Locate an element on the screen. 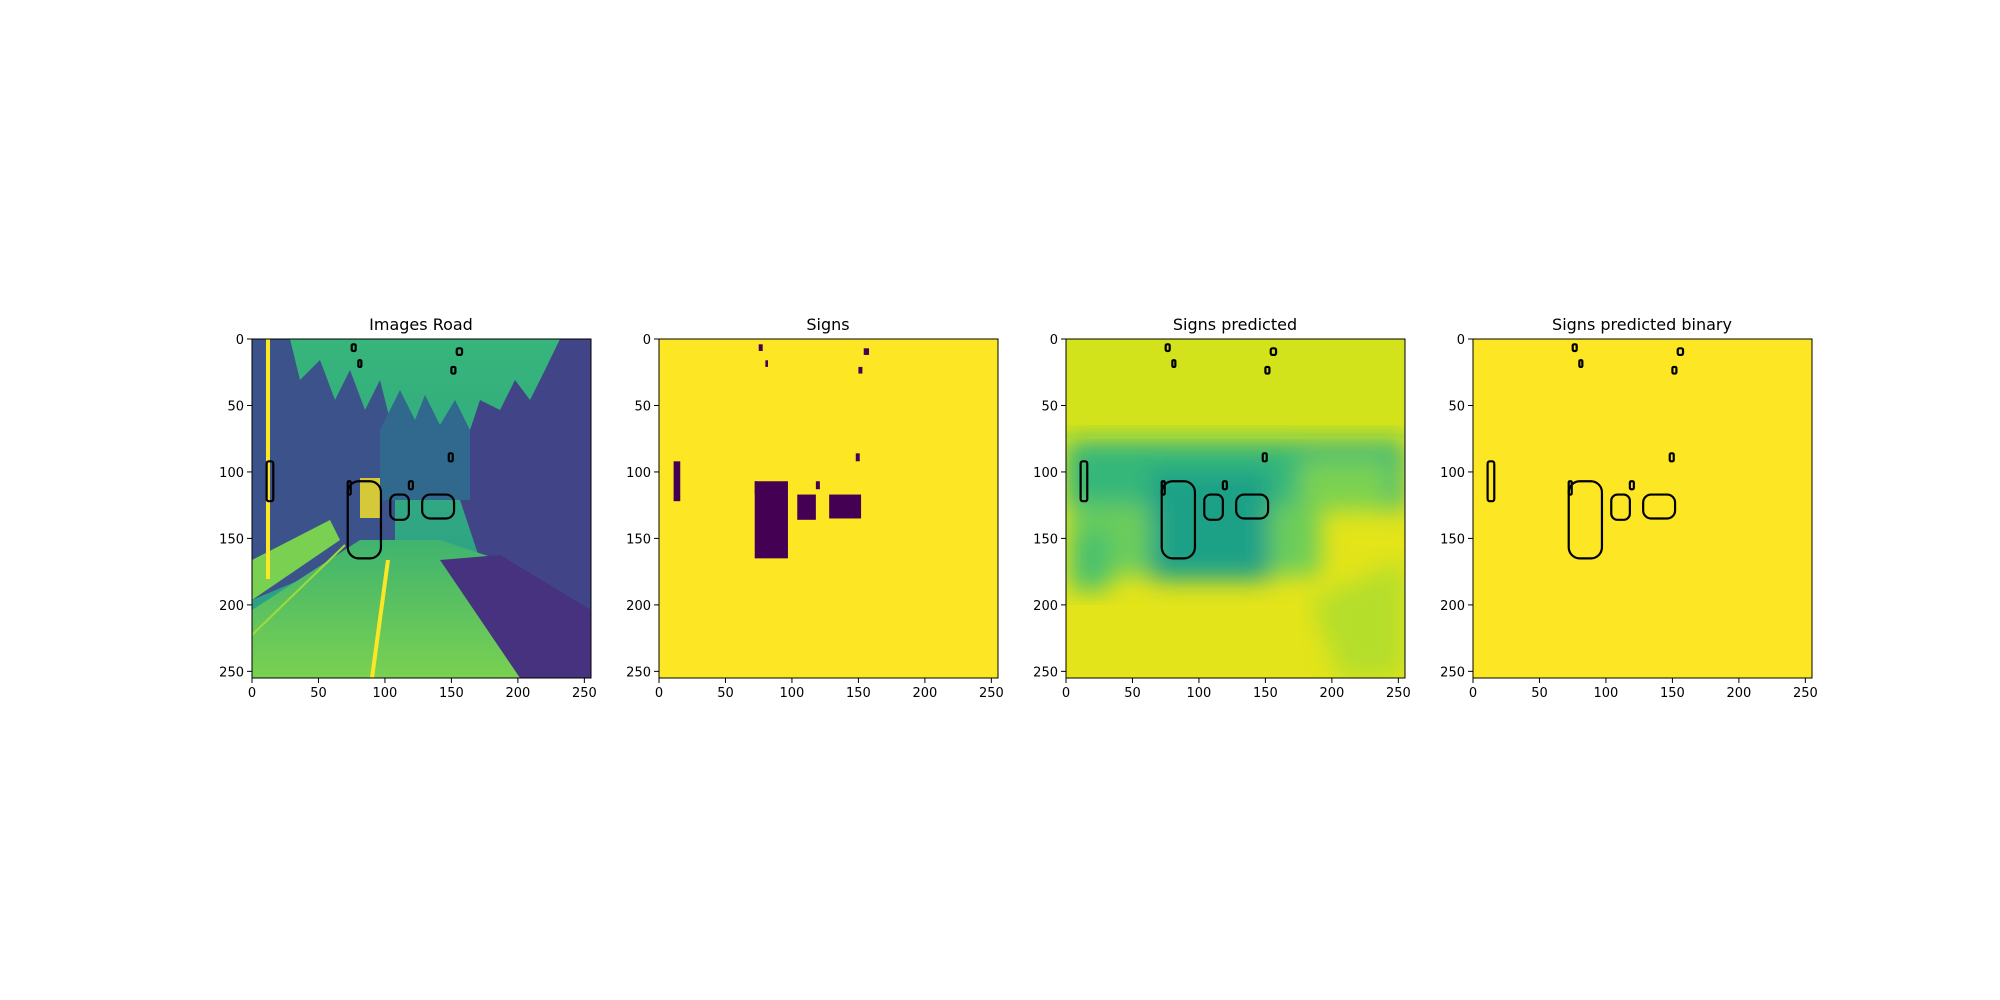  panel-title: Signs predicted is located at coordinates (1235, 324).